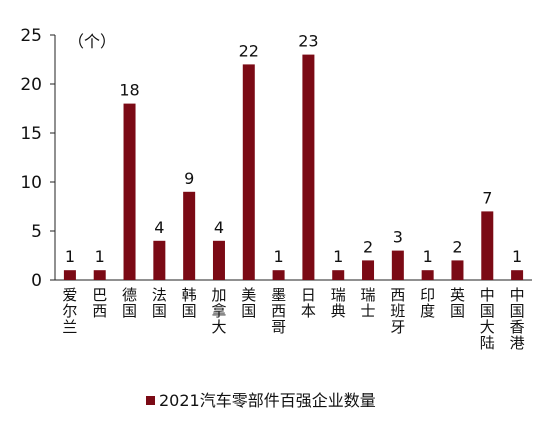 The width and height of the screenshot is (550, 428). I want to click on x-tick-label: 英国, so click(457, 303).